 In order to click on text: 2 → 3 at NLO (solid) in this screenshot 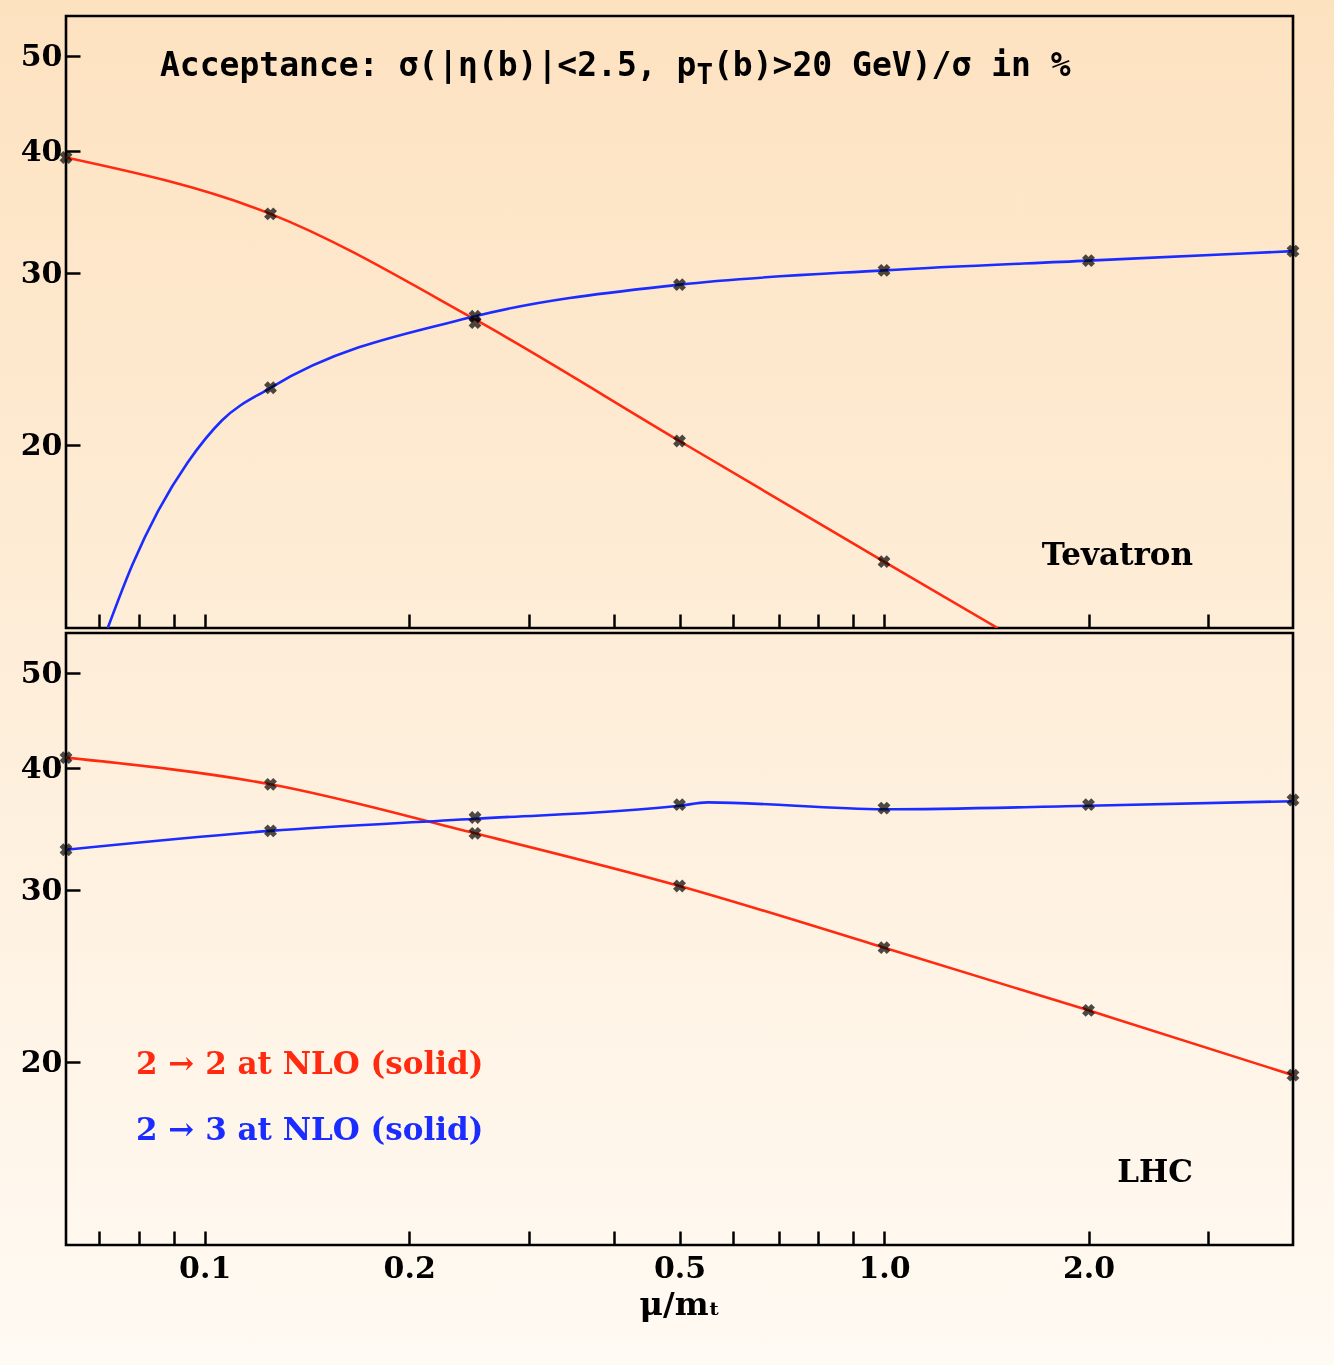, I will do `click(310, 1129)`.